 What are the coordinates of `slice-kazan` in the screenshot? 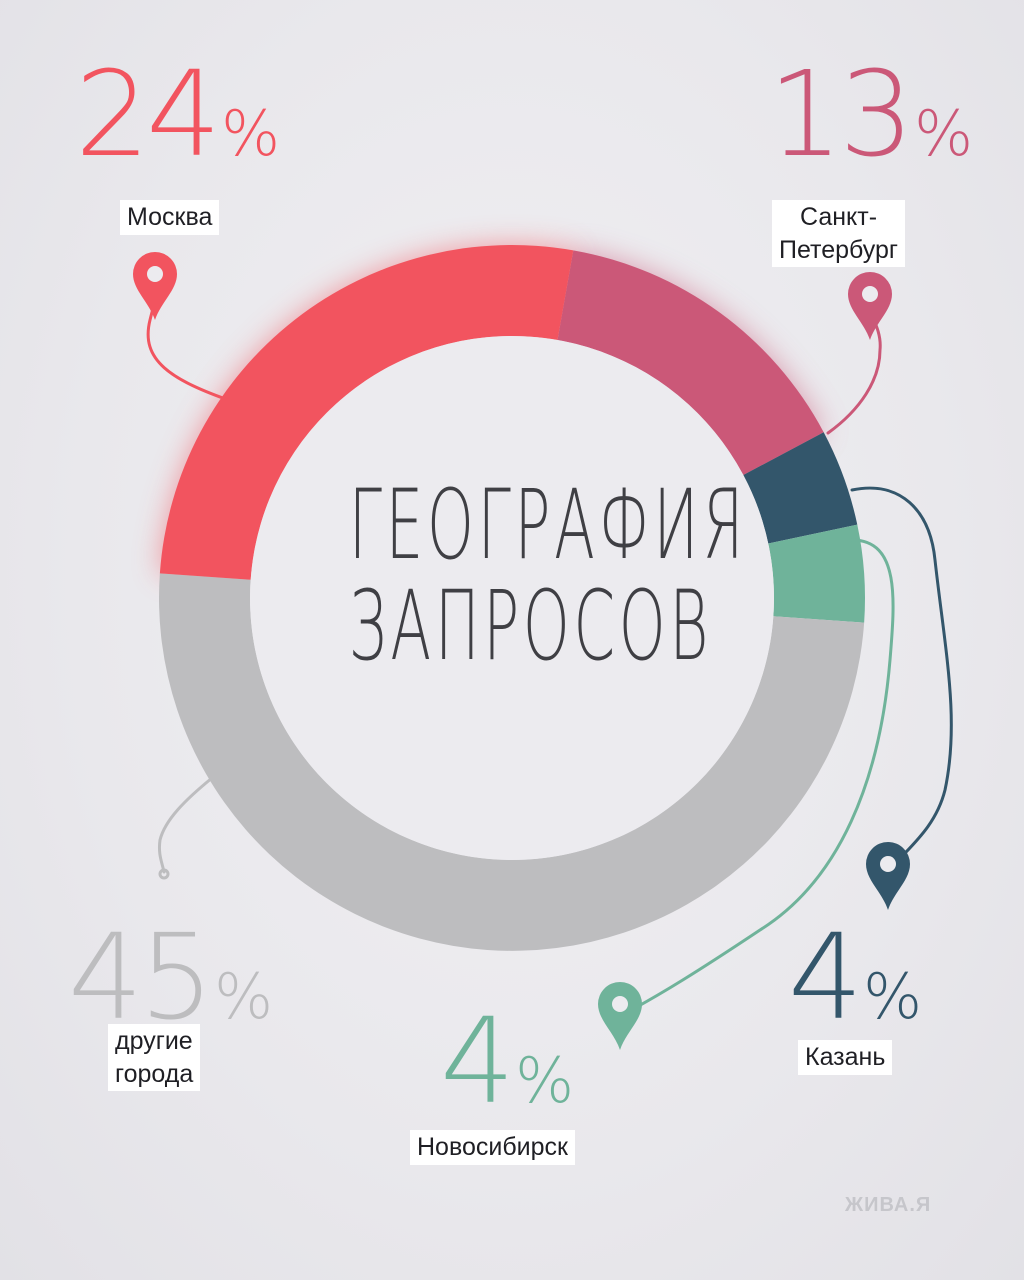 It's located at (800, 488).